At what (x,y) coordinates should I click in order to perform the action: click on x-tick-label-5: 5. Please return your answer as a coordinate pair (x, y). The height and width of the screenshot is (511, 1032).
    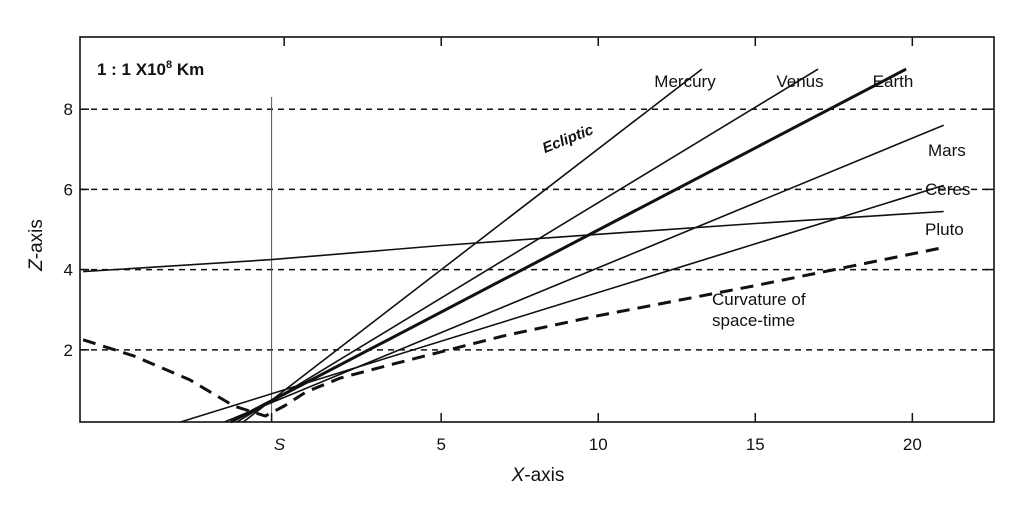
    Looking at the image, I should click on (440, 444).